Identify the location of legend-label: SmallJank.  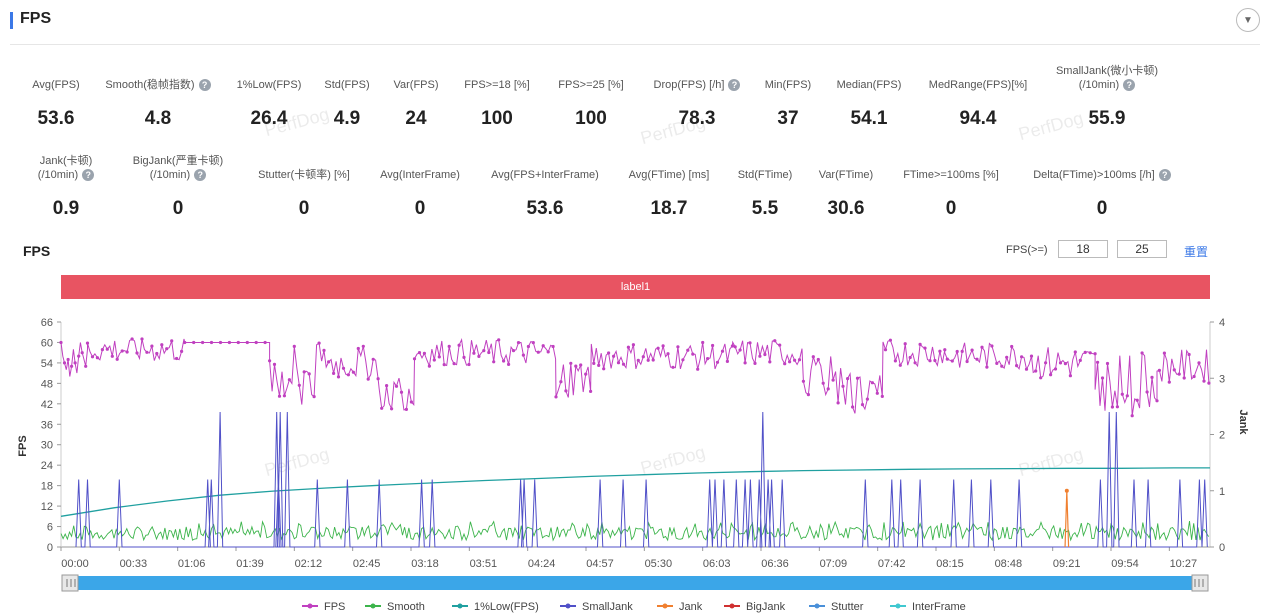
(607, 607).